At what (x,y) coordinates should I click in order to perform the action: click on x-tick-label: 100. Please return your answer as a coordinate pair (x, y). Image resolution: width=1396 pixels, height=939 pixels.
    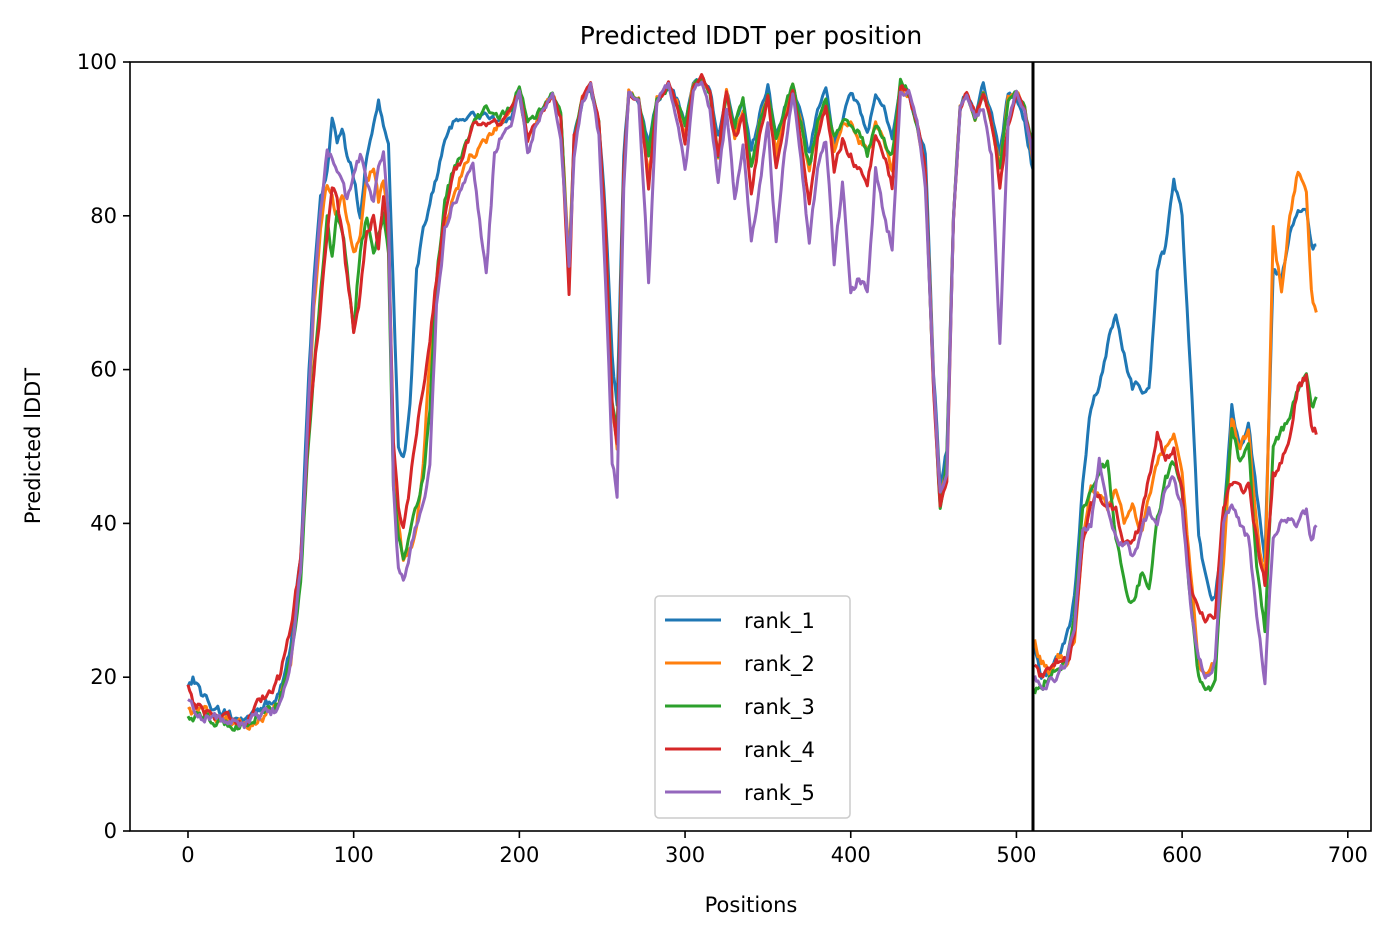
    Looking at the image, I should click on (354, 855).